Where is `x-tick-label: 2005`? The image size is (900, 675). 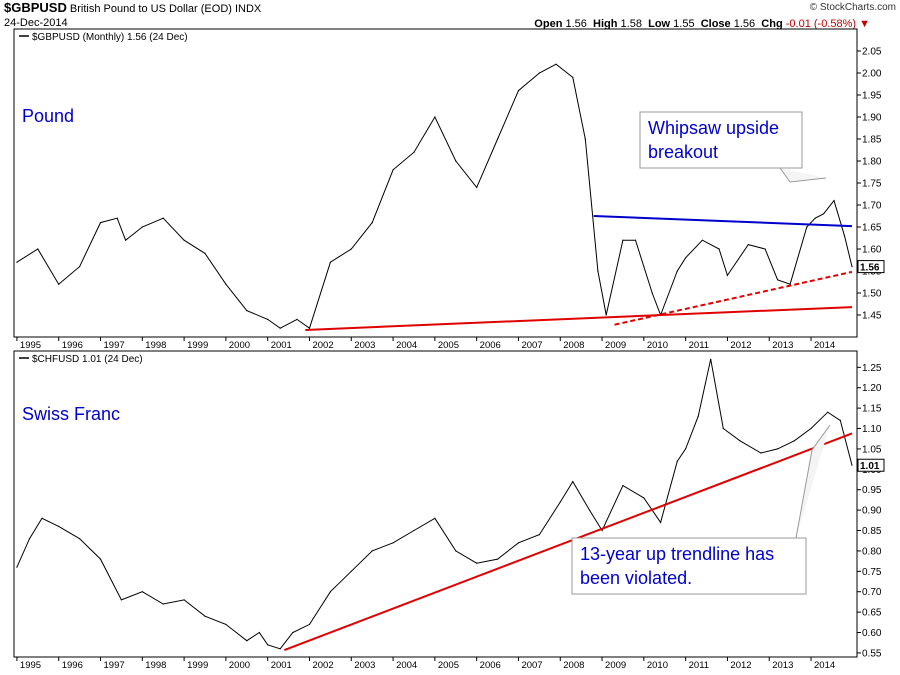
x-tick-label: 2005 is located at coordinates (448, 665).